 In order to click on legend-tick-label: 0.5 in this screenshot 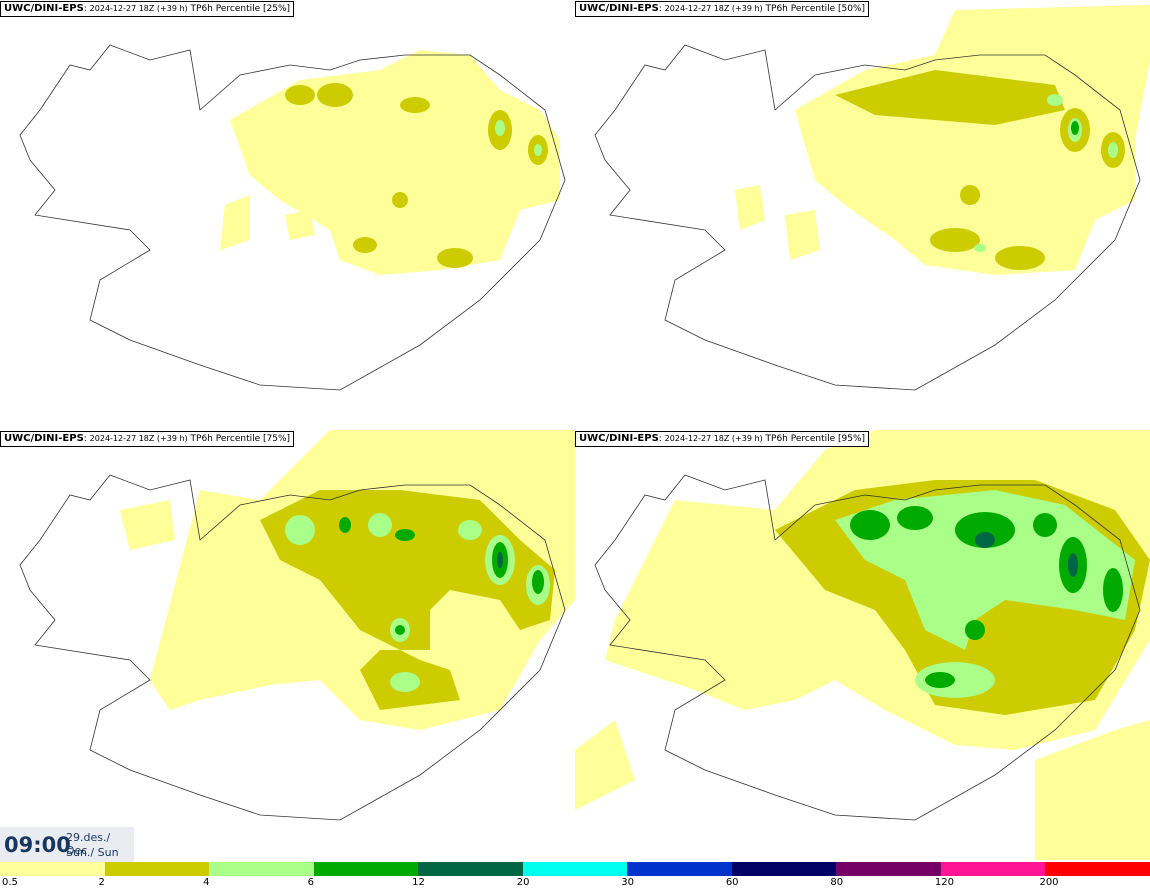, I will do `click(10, 882)`.